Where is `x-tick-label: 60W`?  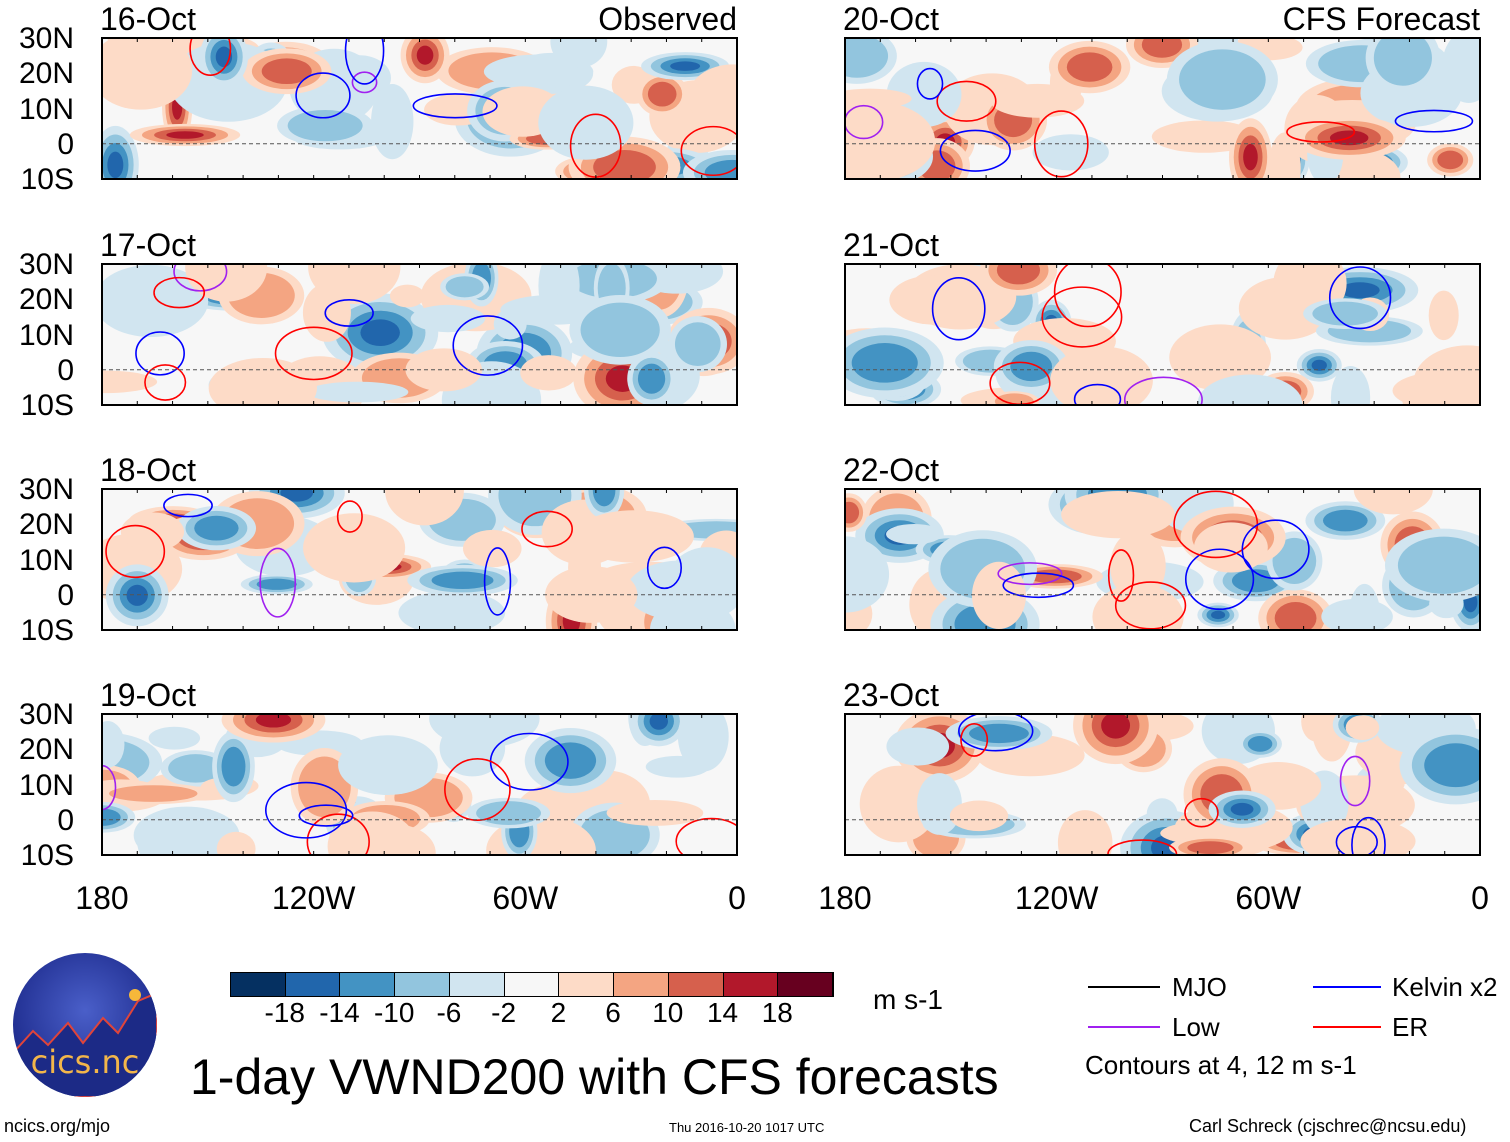
x-tick-label: 60W is located at coordinates (1268, 898).